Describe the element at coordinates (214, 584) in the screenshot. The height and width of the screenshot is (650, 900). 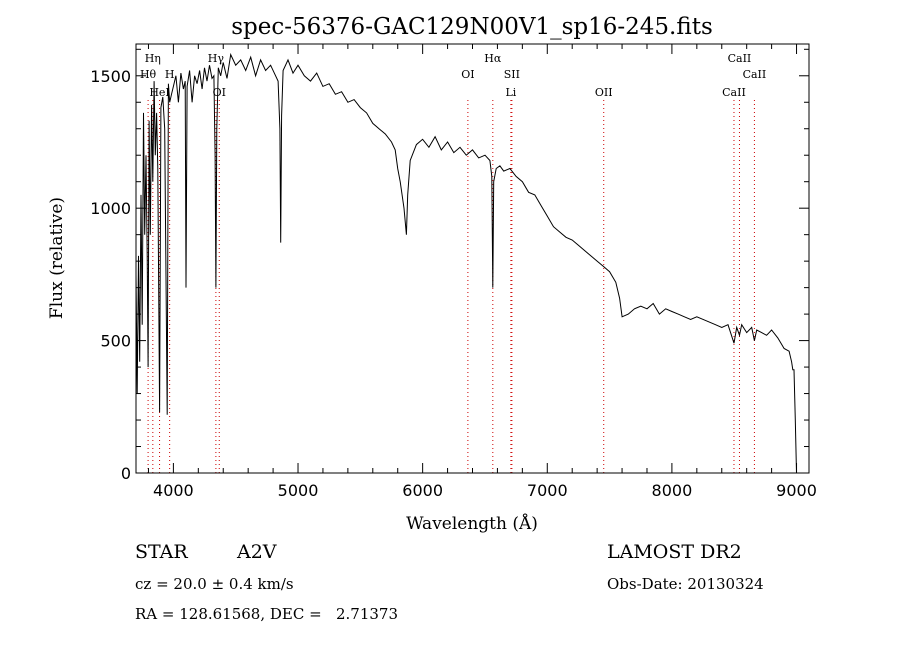
I see `redshift-velocity: cz = 20.0 ± 0.4 km/s` at that location.